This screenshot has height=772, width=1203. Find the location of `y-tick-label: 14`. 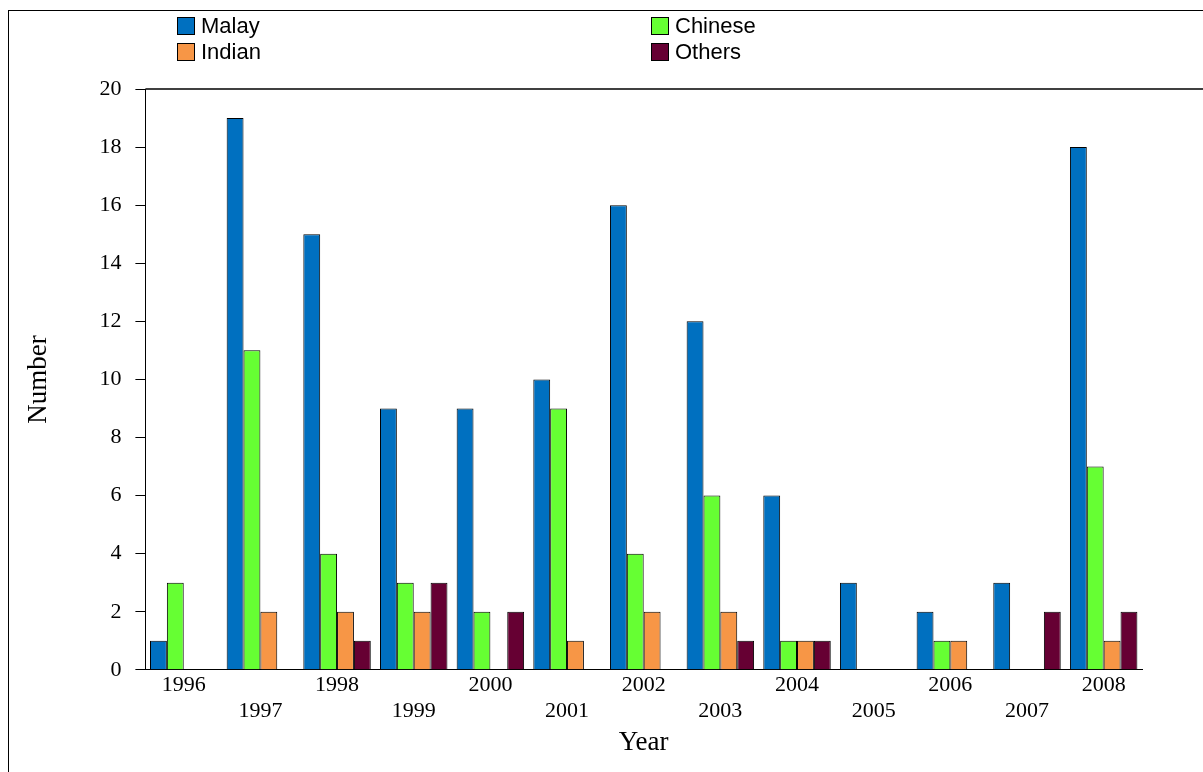

y-tick-label: 14 is located at coordinates (110, 262).